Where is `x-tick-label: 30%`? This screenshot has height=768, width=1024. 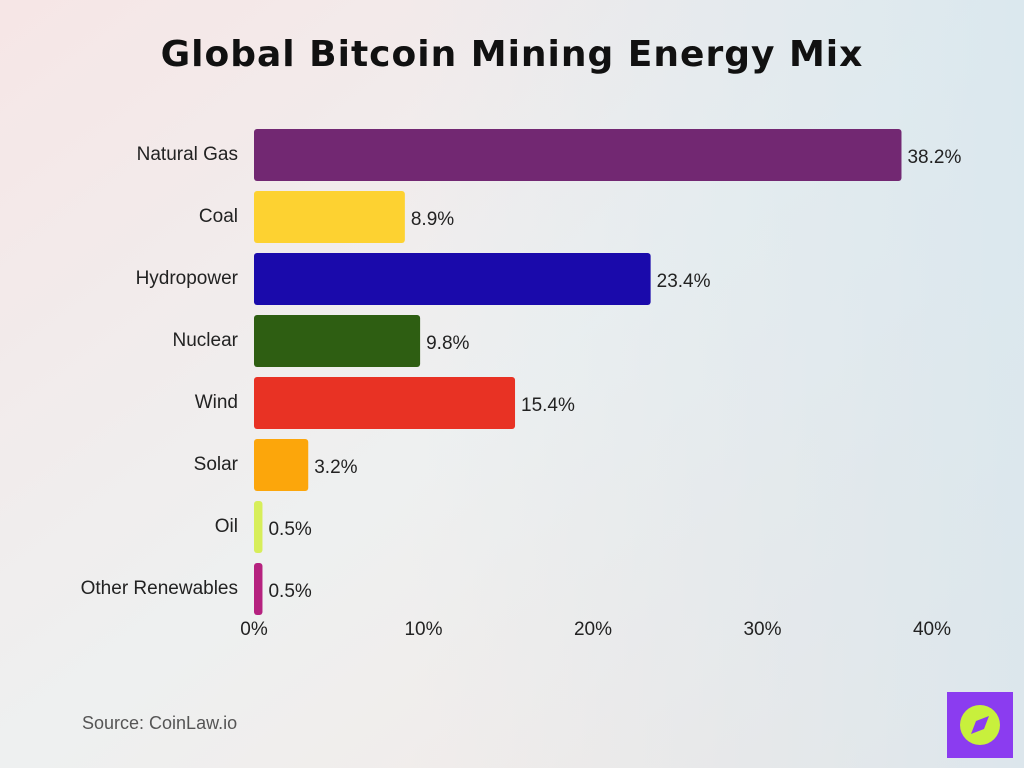
x-tick-label: 30% is located at coordinates (762, 629).